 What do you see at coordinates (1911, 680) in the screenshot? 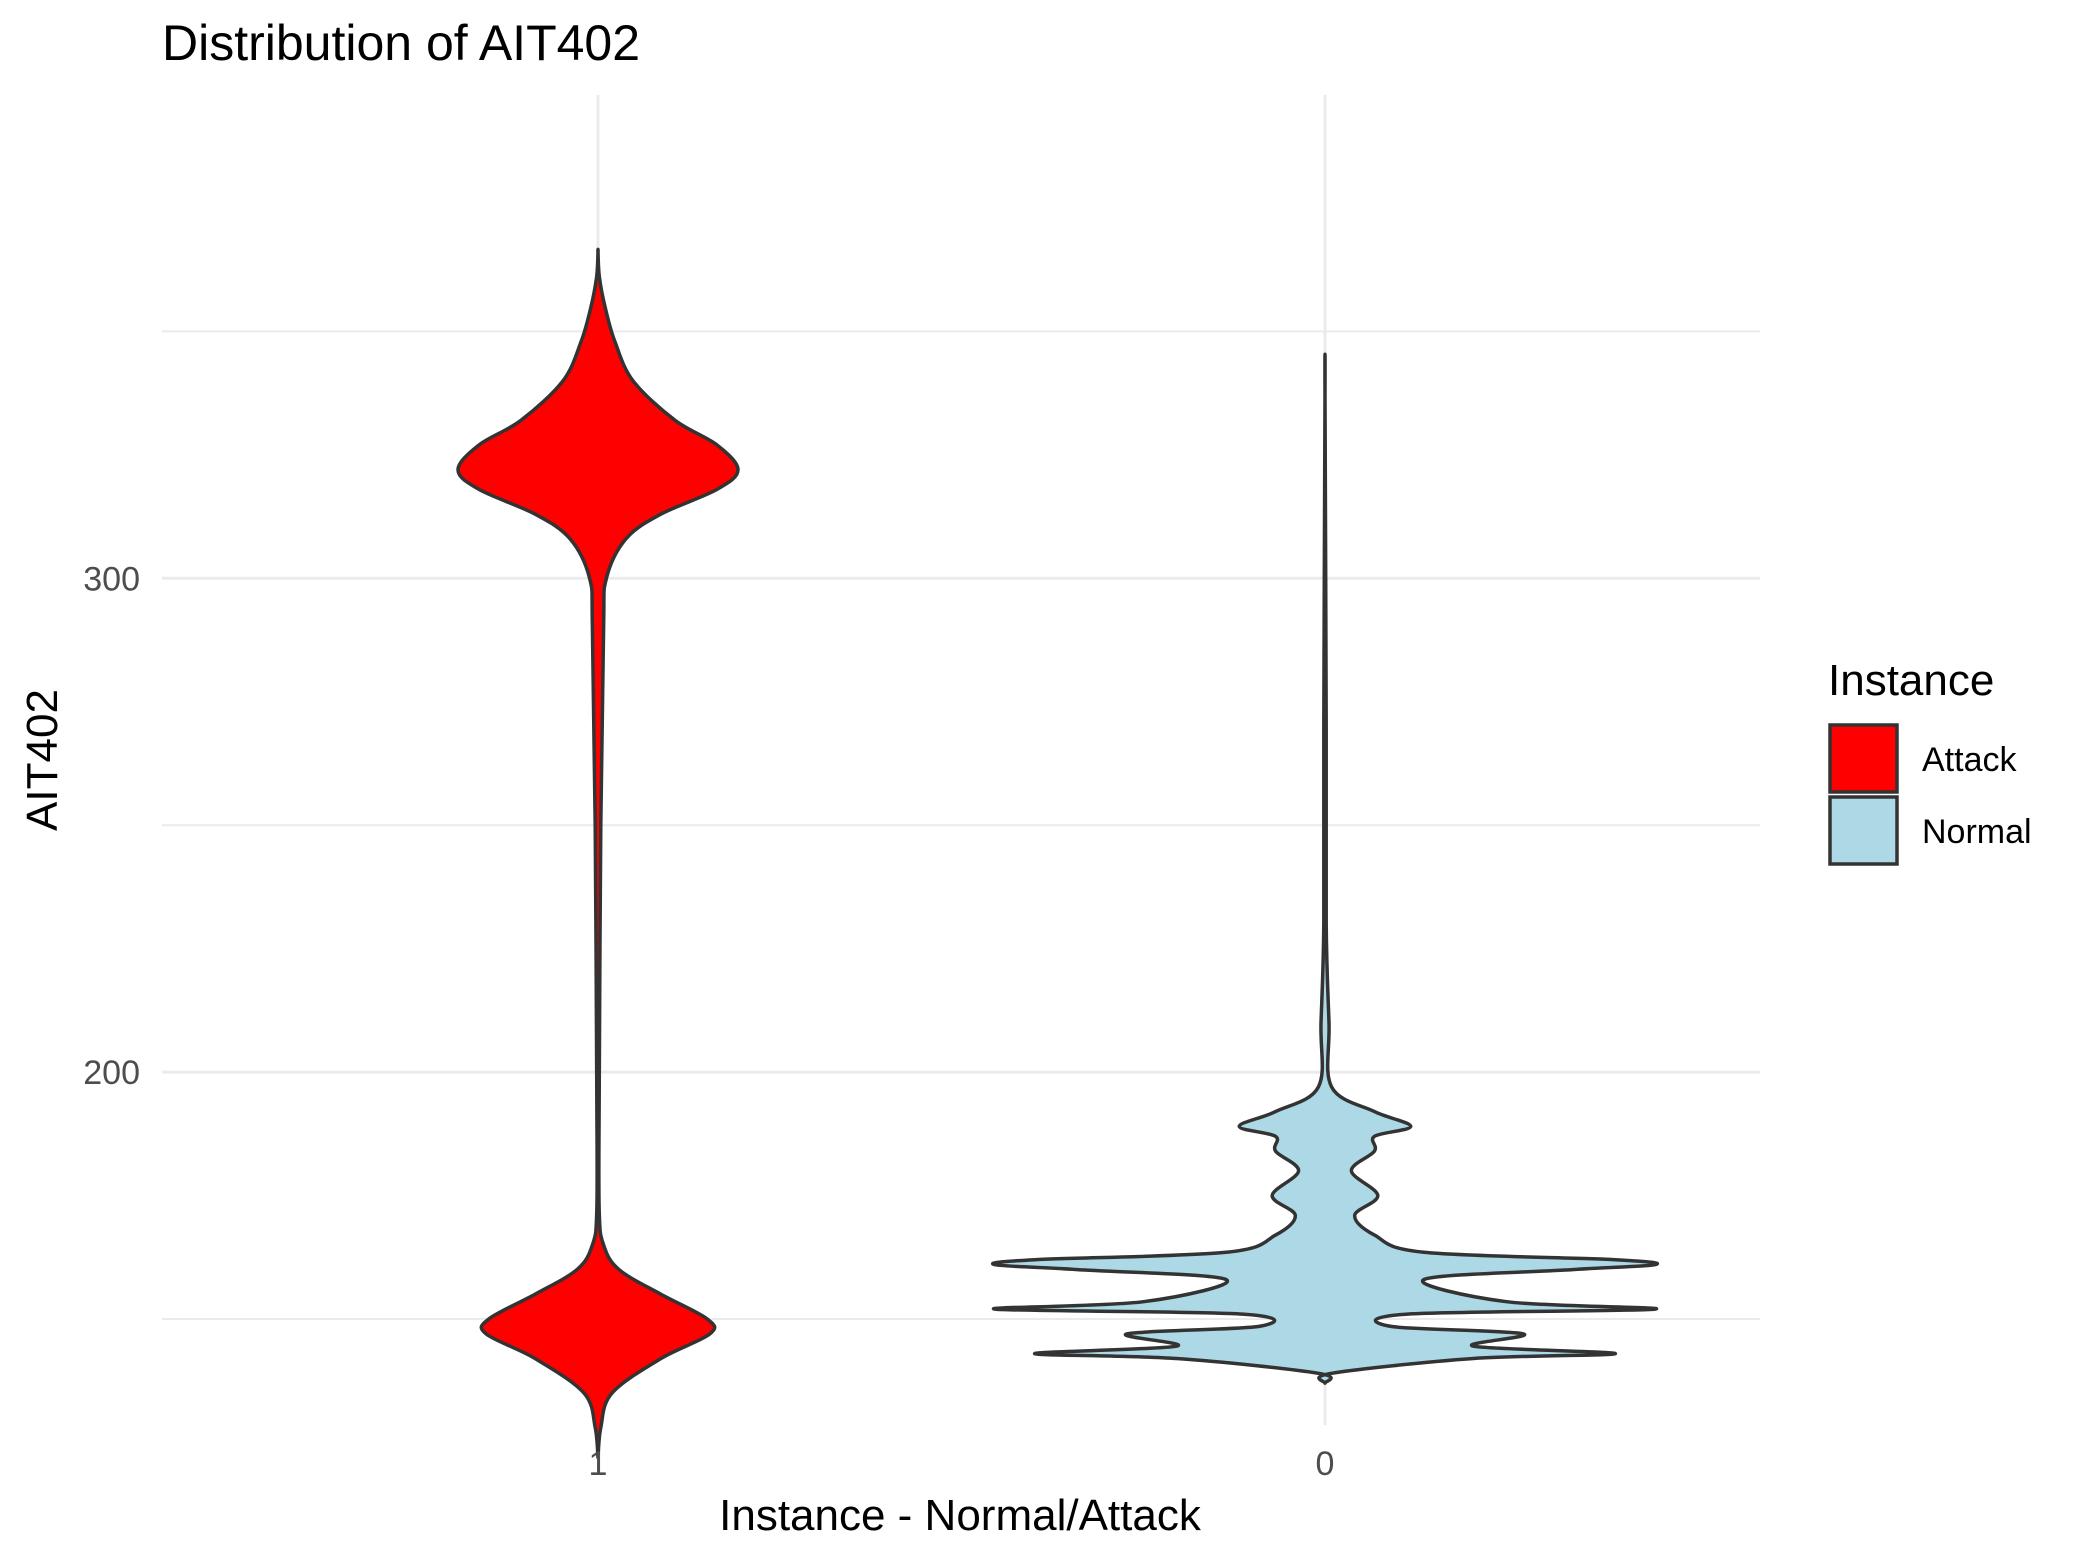
I see `legend-title: Instance` at bounding box center [1911, 680].